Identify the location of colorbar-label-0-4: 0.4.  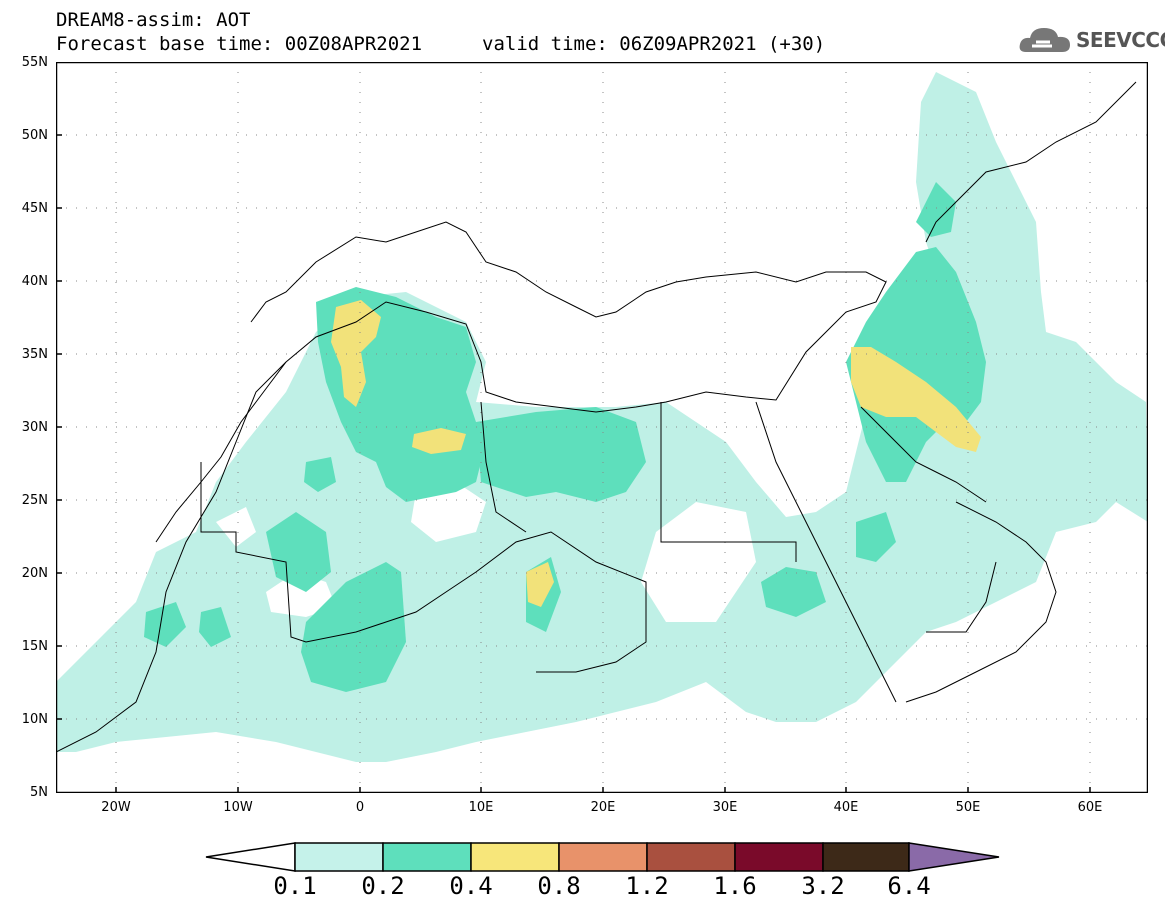
(471, 886).